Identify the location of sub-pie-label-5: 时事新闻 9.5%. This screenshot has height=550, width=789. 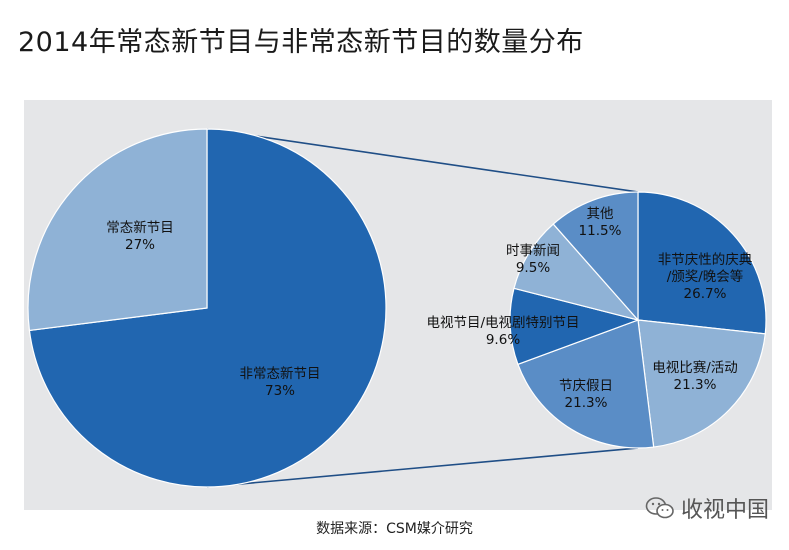
(533, 259).